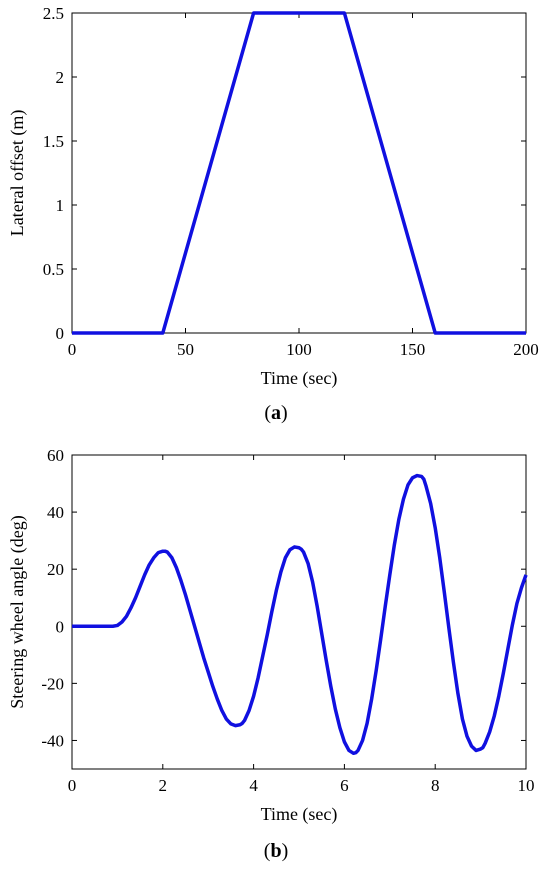  Describe the element at coordinates (52, 740) in the screenshot. I see `y-tick-label-b-0: -40` at that location.